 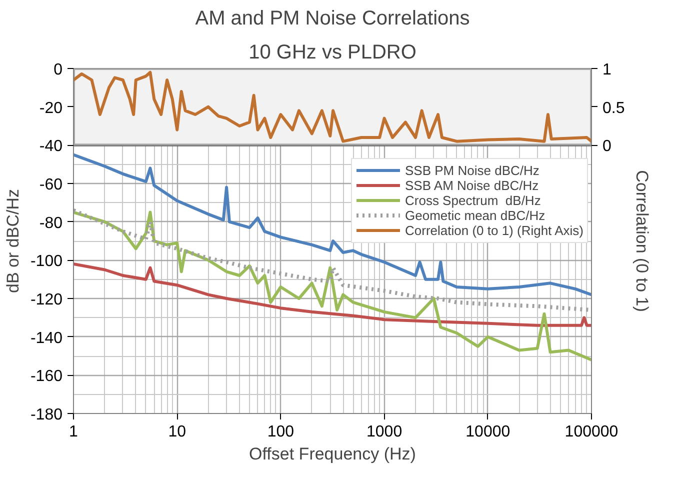 I want to click on legend-label: Geometic mean dBC/Hz, so click(x=475, y=215).